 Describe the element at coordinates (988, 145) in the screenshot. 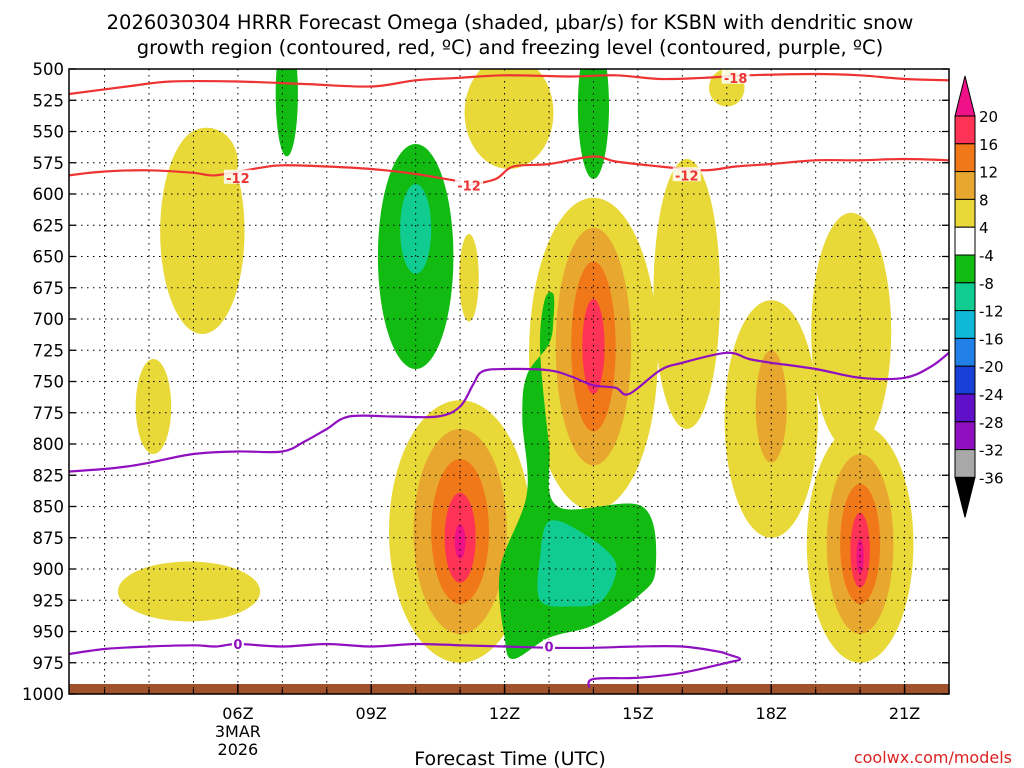

I see `colorbar-label: 16` at that location.